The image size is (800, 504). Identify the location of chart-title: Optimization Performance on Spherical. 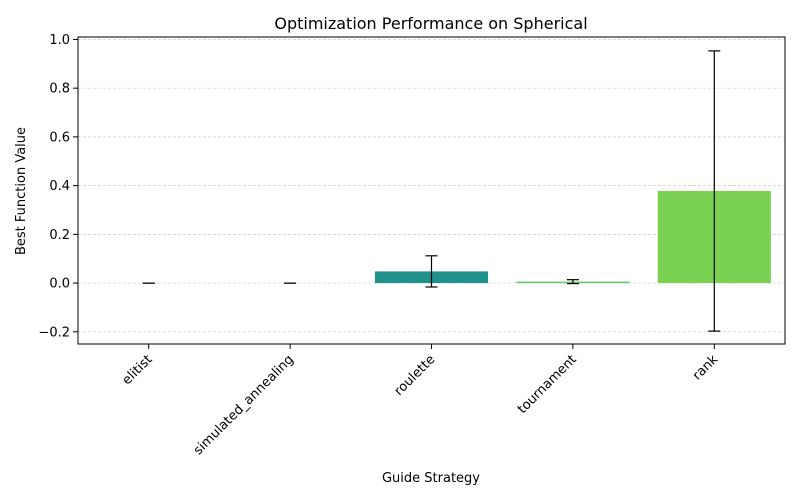
(430, 23).